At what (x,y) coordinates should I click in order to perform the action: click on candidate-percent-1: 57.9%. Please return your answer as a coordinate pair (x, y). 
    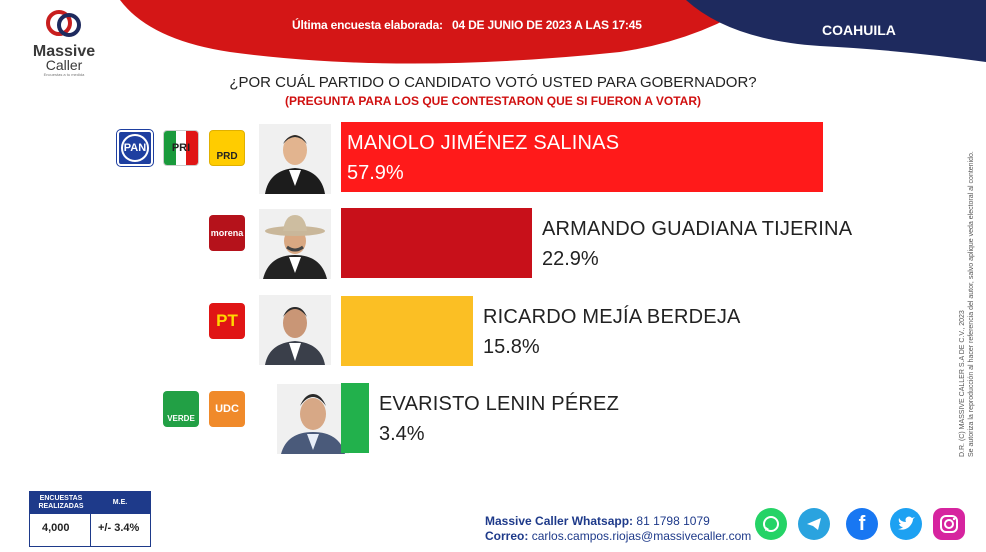
    Looking at the image, I should click on (375, 173).